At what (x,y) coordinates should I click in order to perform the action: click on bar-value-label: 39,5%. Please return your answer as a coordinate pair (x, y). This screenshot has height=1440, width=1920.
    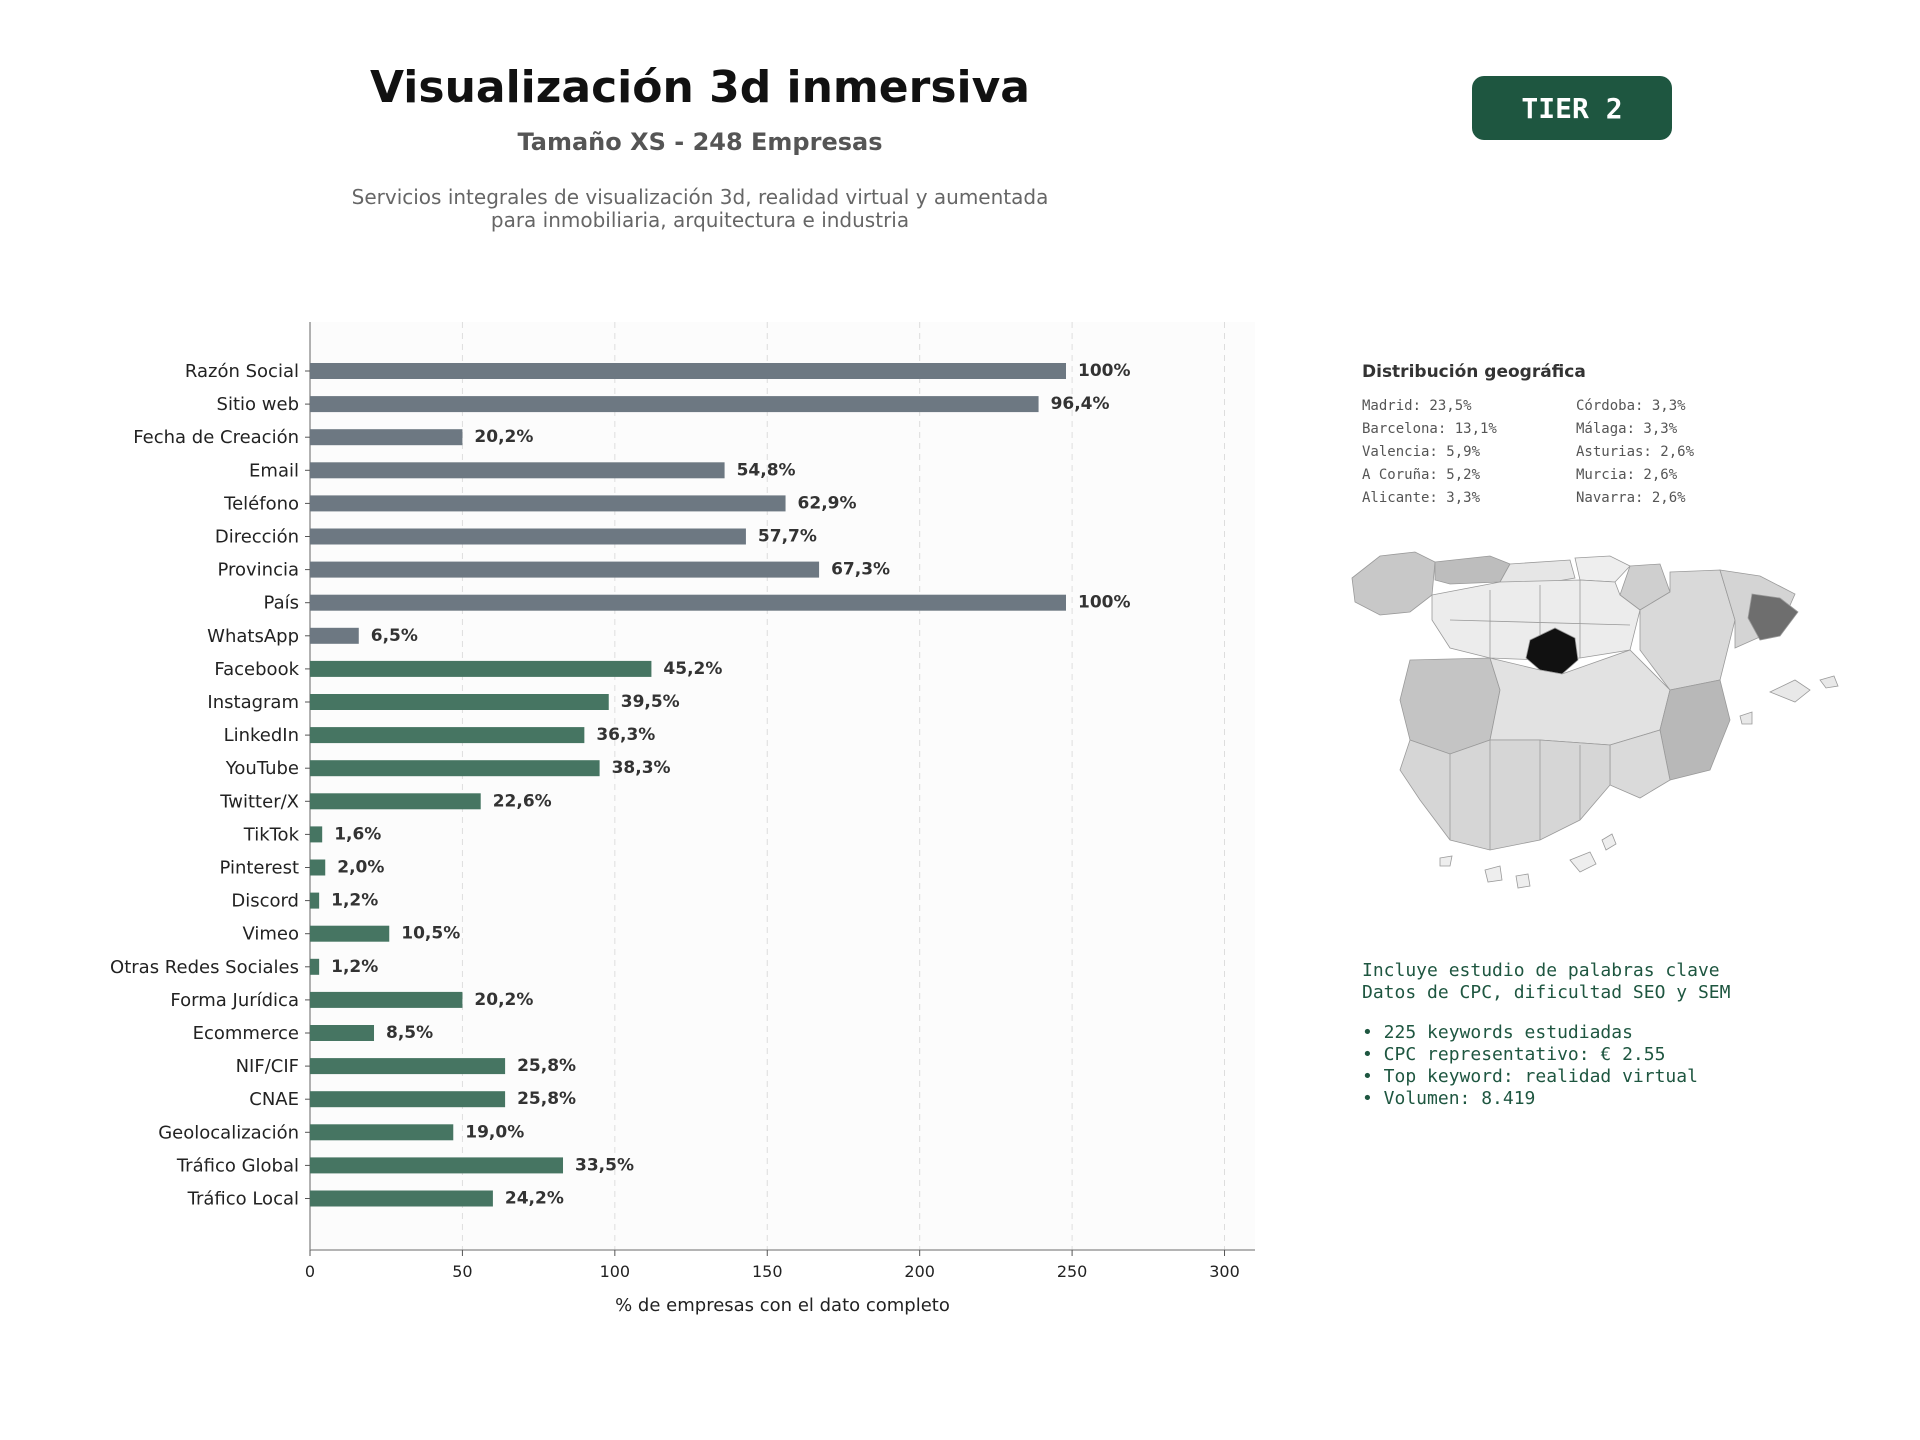
    Looking at the image, I should click on (650, 702).